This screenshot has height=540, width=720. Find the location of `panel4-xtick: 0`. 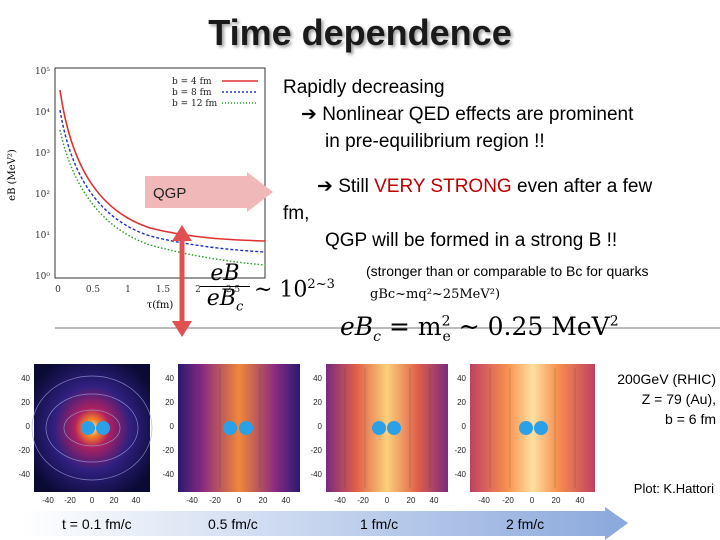

panel4-xtick: 0 is located at coordinates (532, 500).